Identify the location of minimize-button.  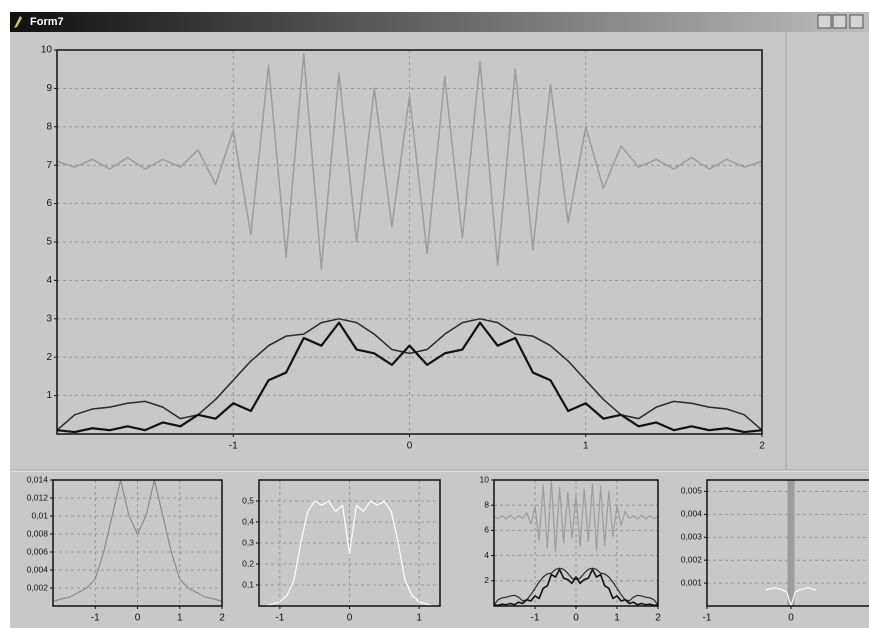
(824, 21).